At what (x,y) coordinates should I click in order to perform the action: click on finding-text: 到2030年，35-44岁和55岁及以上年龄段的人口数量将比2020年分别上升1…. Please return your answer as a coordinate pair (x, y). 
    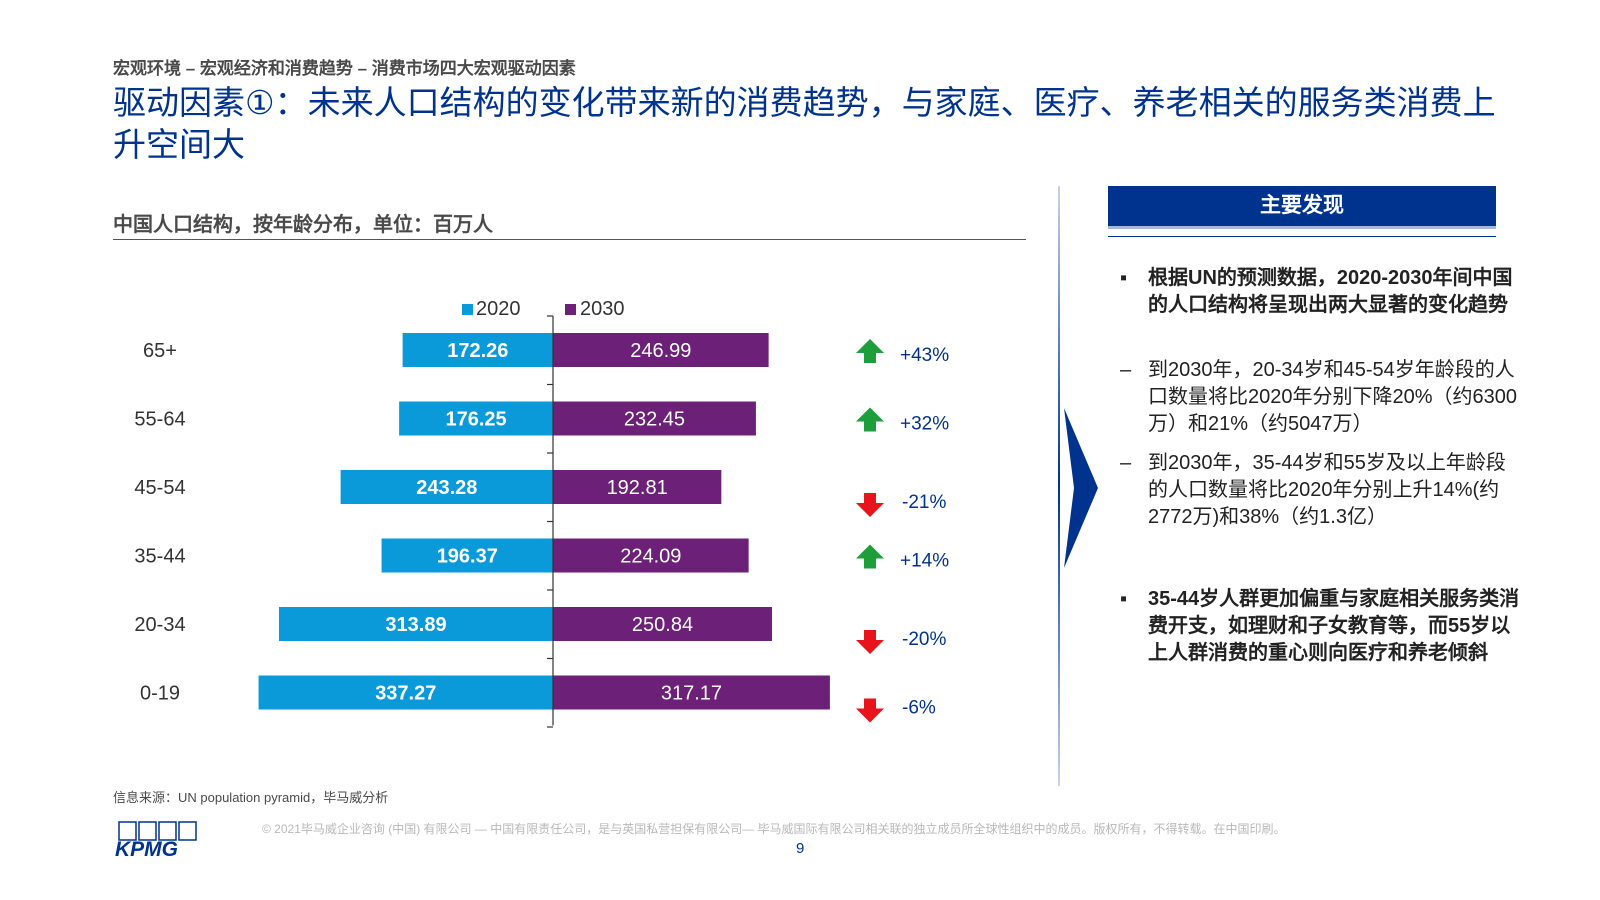
    Looking at the image, I should click on (1327, 490).